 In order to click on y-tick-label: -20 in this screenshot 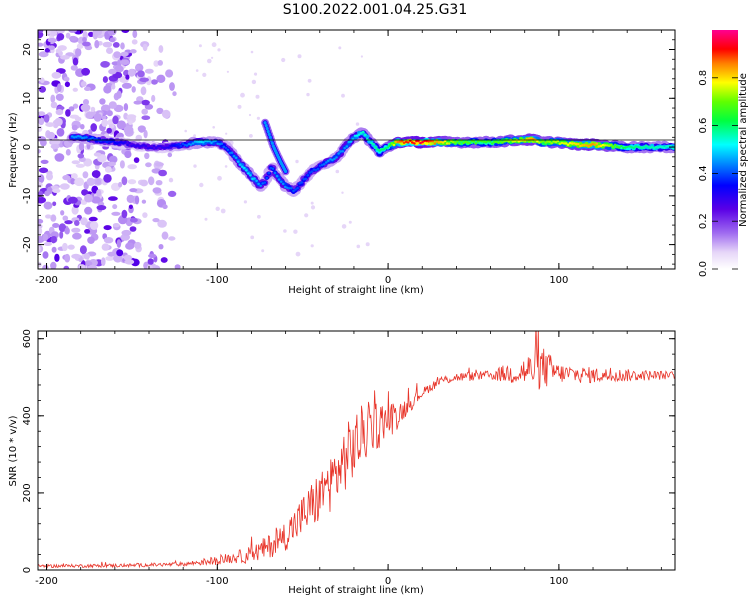, I will do `click(27, 244)`.